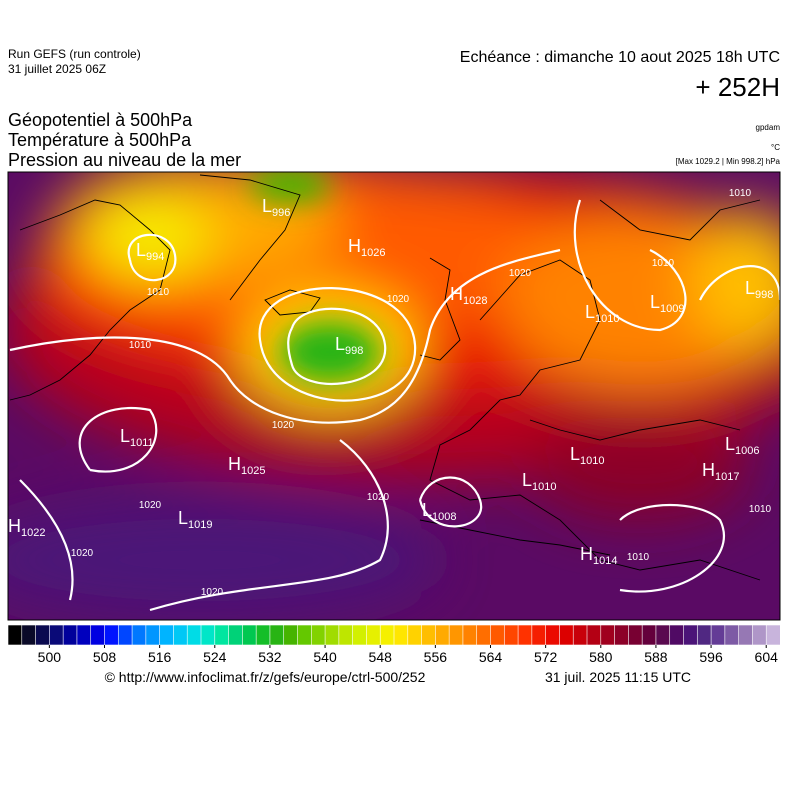 The image size is (788, 794). I want to click on center-value: 1028, so click(475, 301).